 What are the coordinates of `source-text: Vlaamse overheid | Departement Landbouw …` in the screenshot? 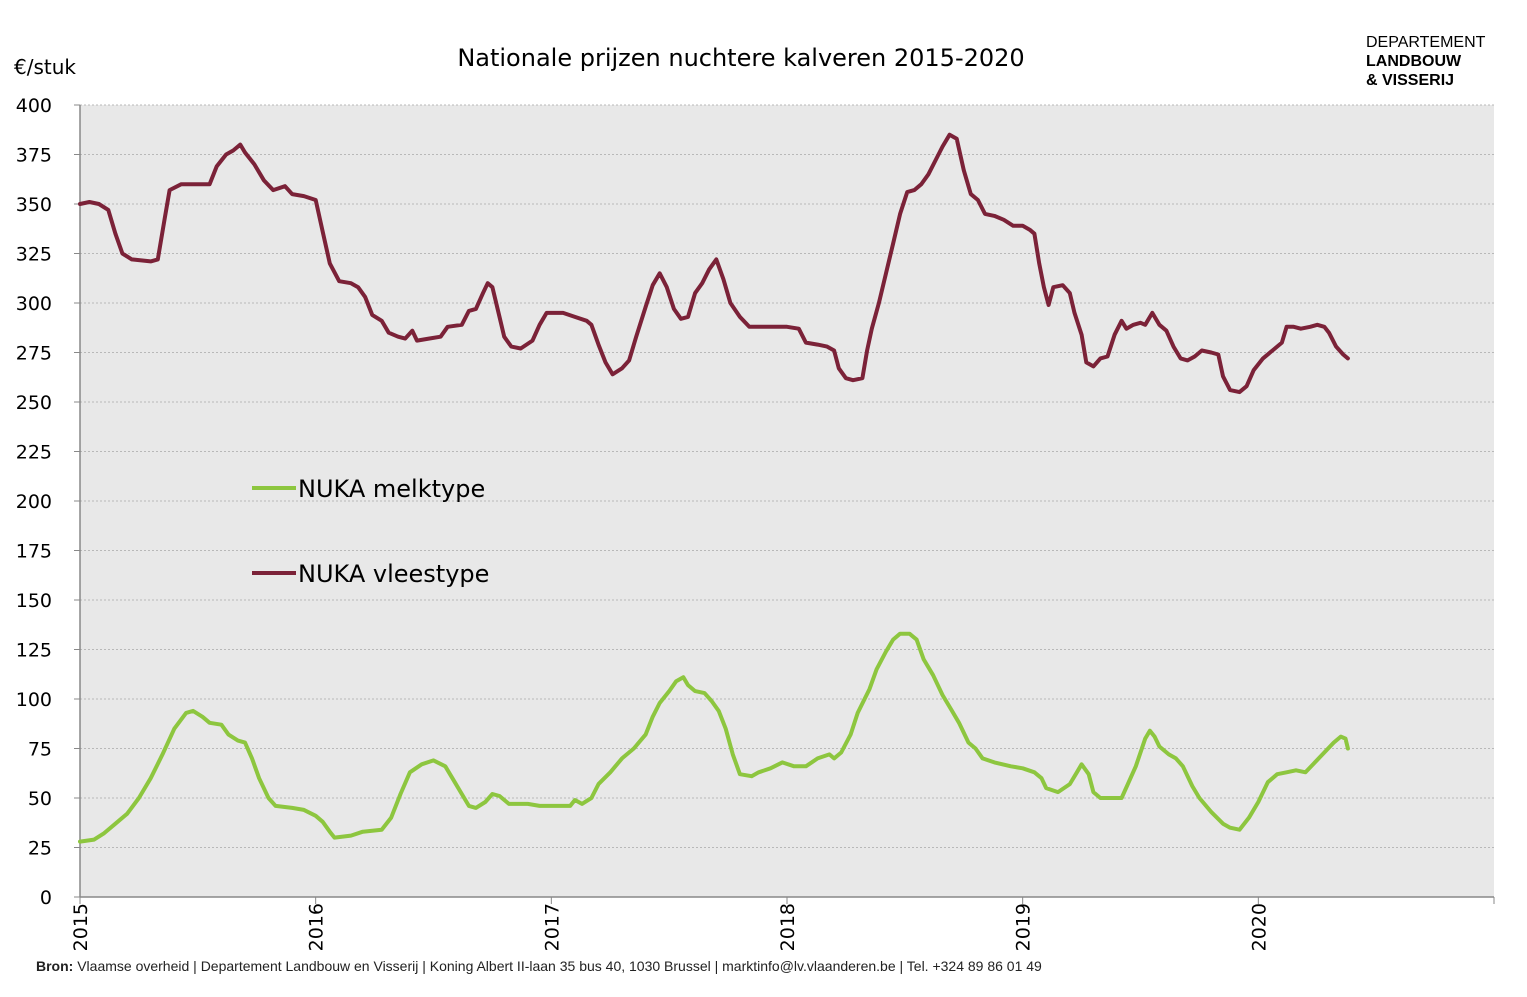 It's located at (559, 966).